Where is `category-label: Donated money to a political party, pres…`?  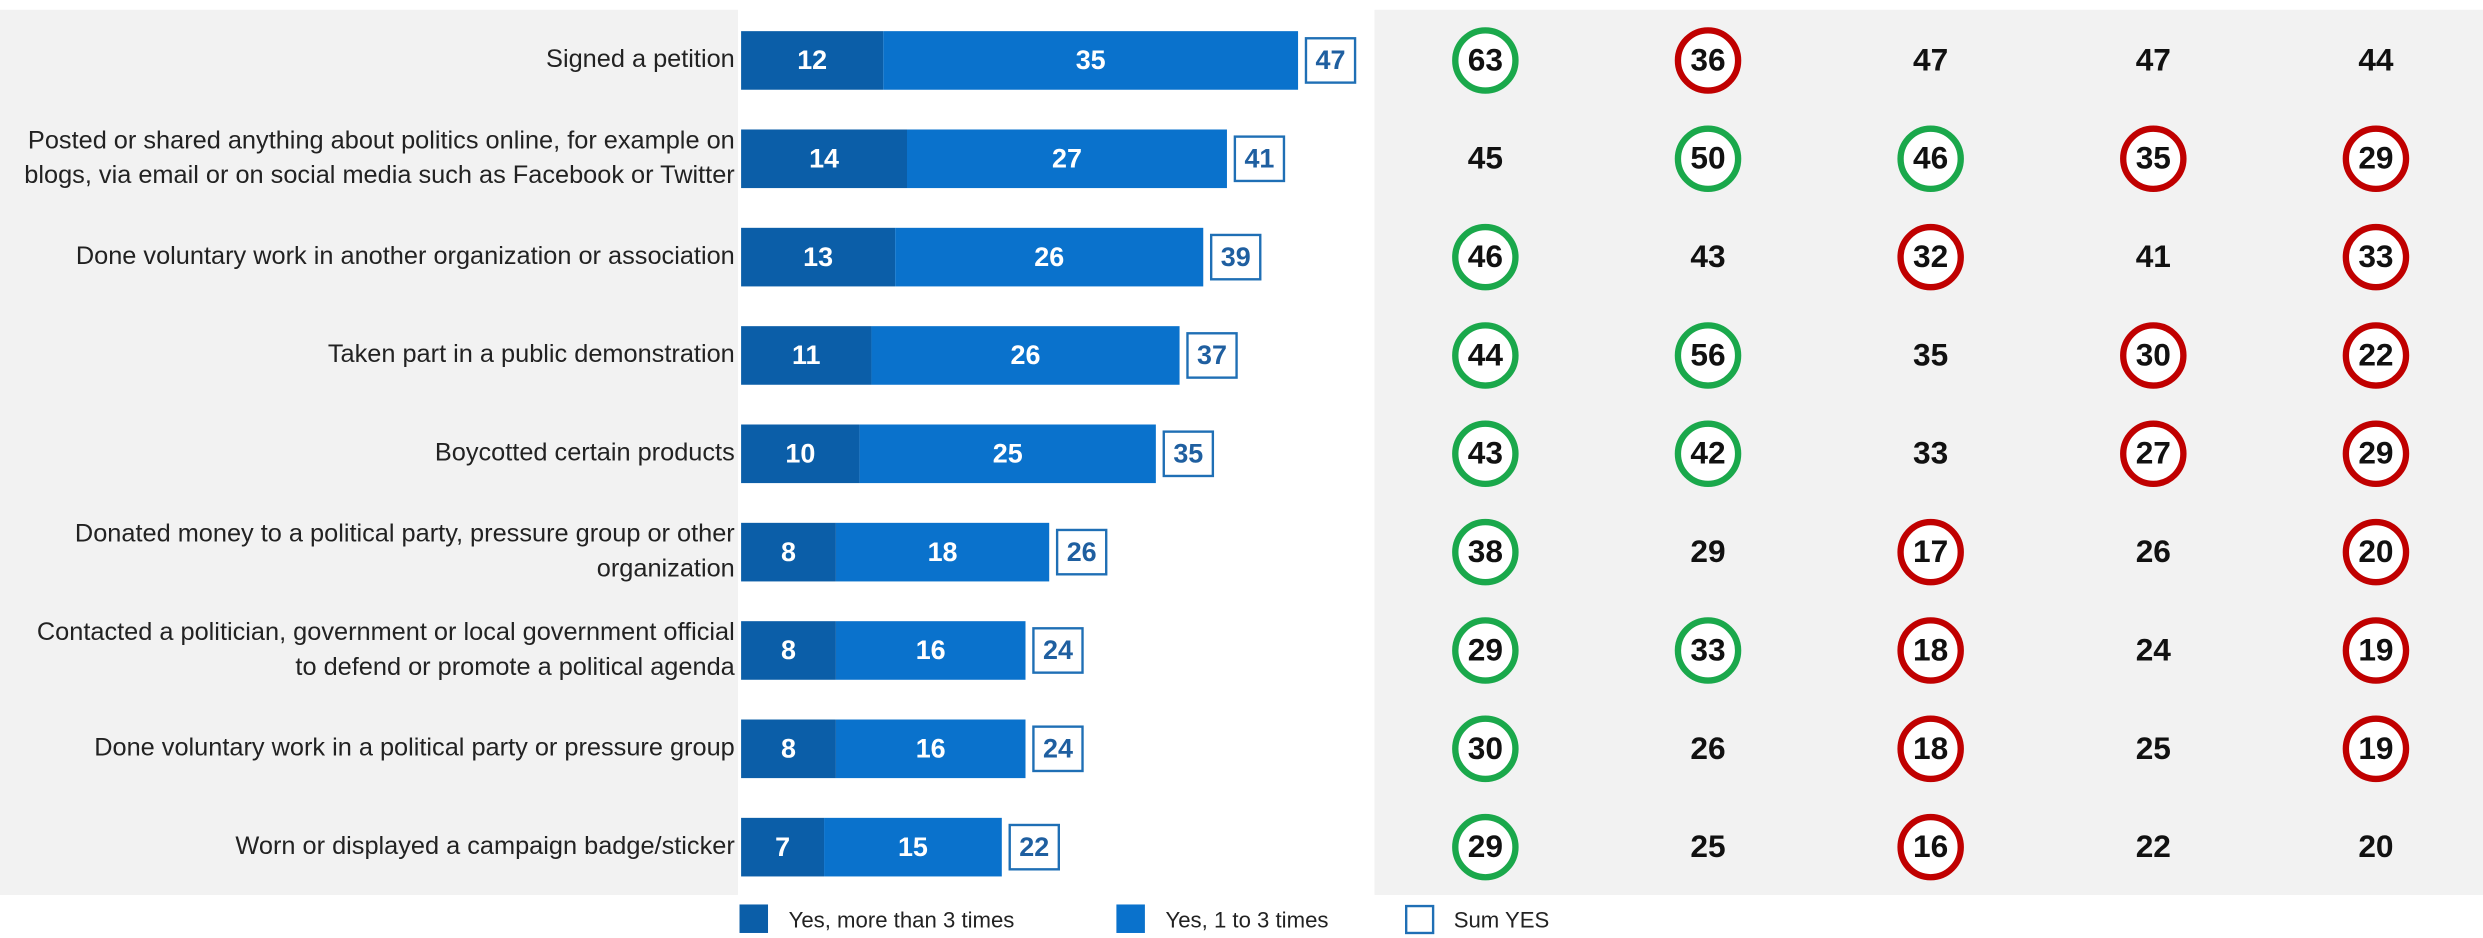 category-label: Donated money to a political party, pres… is located at coordinates (405, 550).